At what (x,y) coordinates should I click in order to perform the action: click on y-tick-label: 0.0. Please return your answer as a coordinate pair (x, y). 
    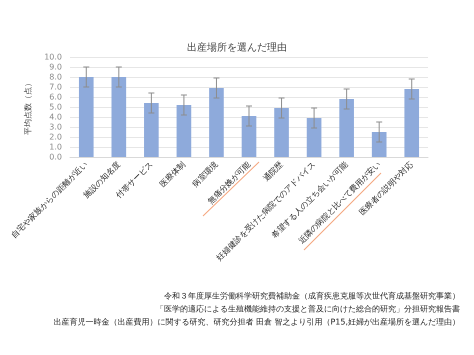
    Looking at the image, I should click on (55, 157).